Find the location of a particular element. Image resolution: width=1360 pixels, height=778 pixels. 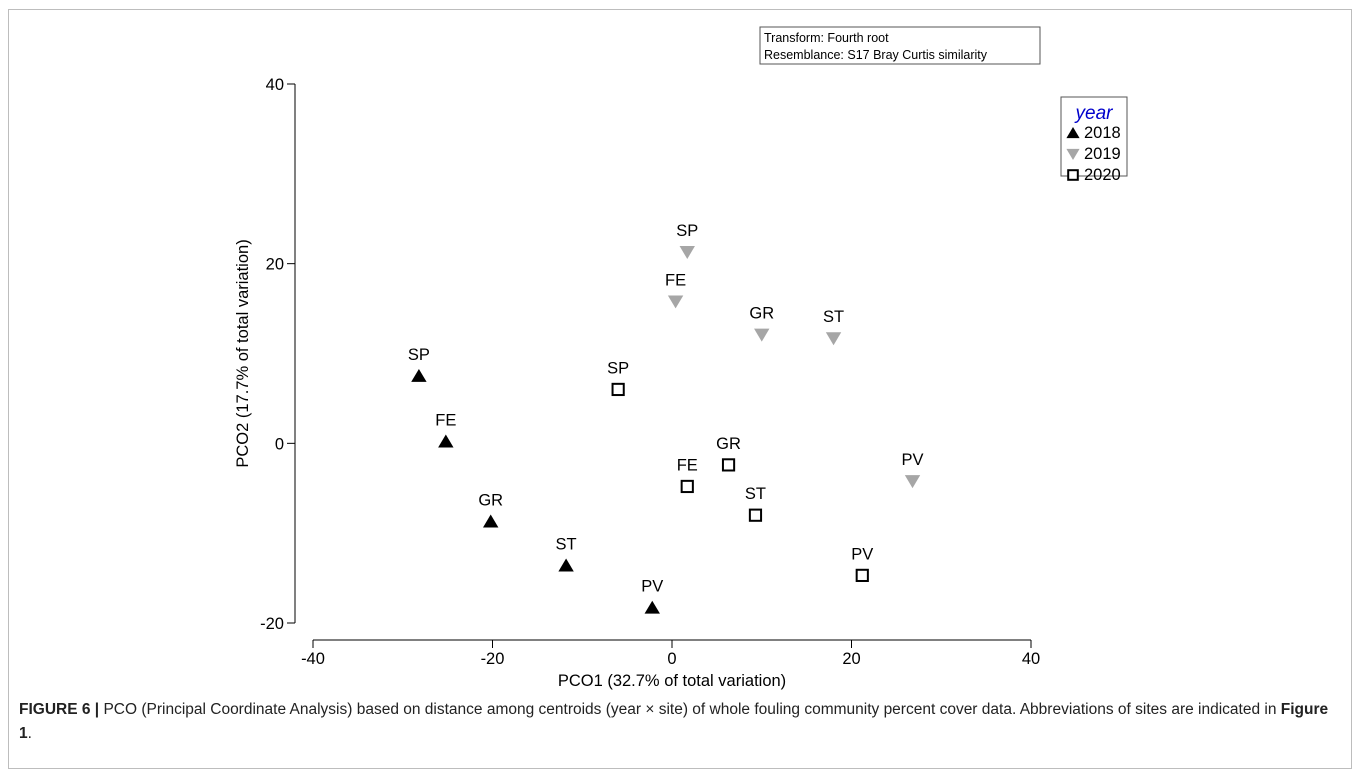

caption-figure-label: FIGURE 6 | is located at coordinates (59, 709).